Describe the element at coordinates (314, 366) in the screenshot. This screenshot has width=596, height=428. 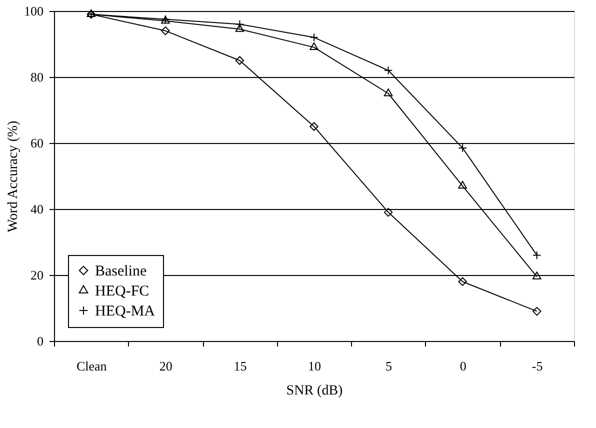
I see `x-tick-label: 10` at that location.